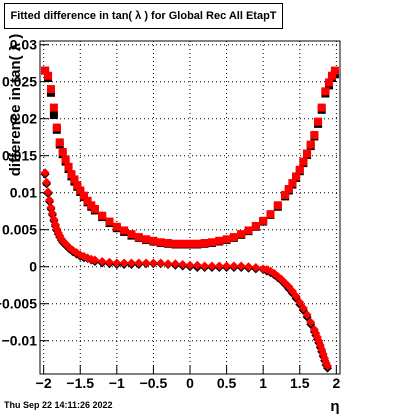 The width and height of the screenshot is (400, 414). What do you see at coordinates (117, 383) in the screenshot?
I see `x-tick-label: −1` at bounding box center [117, 383].